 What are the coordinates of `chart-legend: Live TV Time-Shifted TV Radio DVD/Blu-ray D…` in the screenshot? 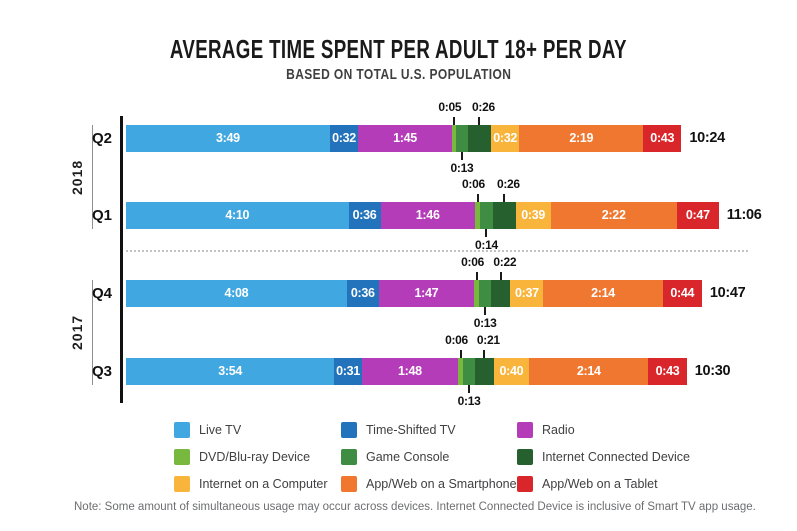 It's located at (465, 457).